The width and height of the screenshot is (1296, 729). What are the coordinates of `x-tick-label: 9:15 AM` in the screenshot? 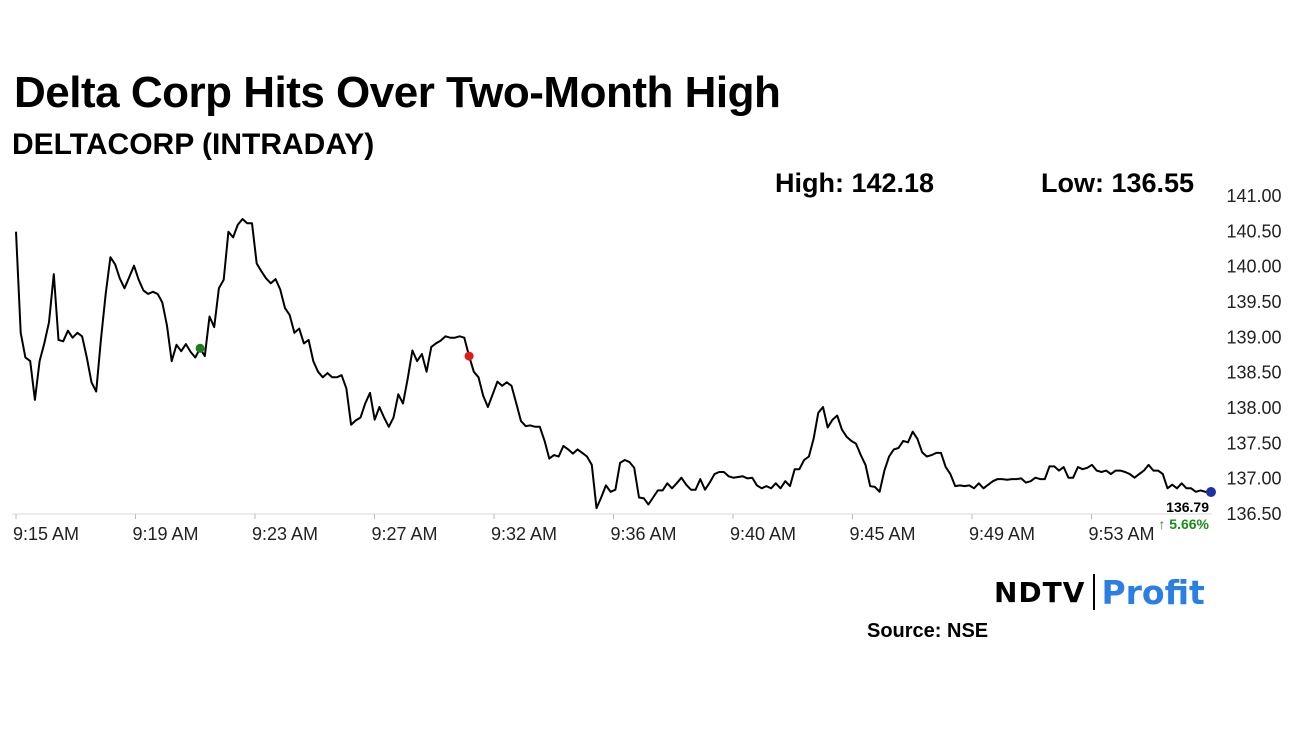 It's located at (46, 534).